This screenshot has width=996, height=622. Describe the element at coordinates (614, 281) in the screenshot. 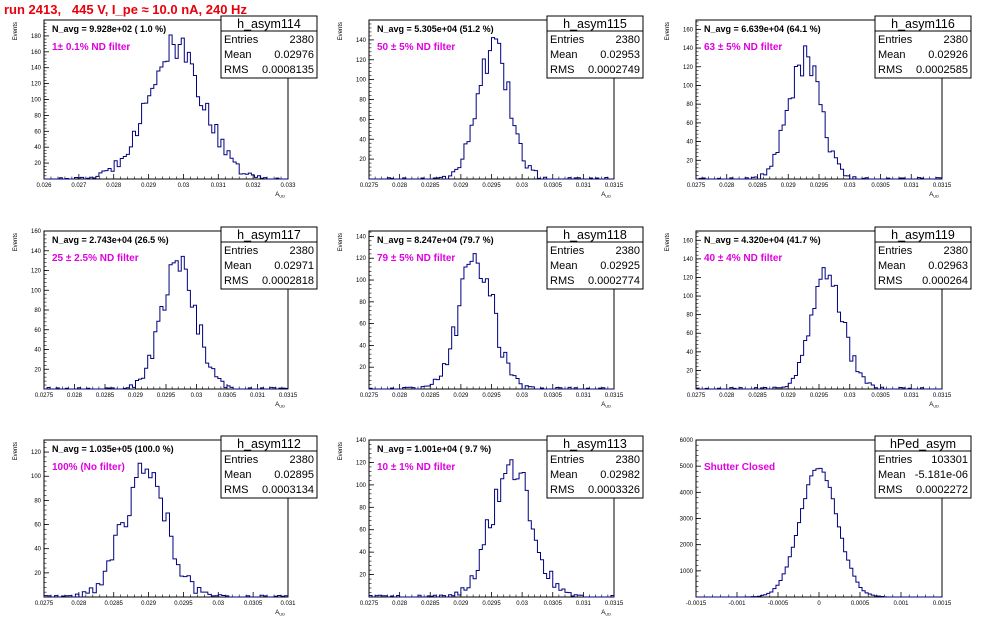

I see `stats-value: 0.0002774` at that location.